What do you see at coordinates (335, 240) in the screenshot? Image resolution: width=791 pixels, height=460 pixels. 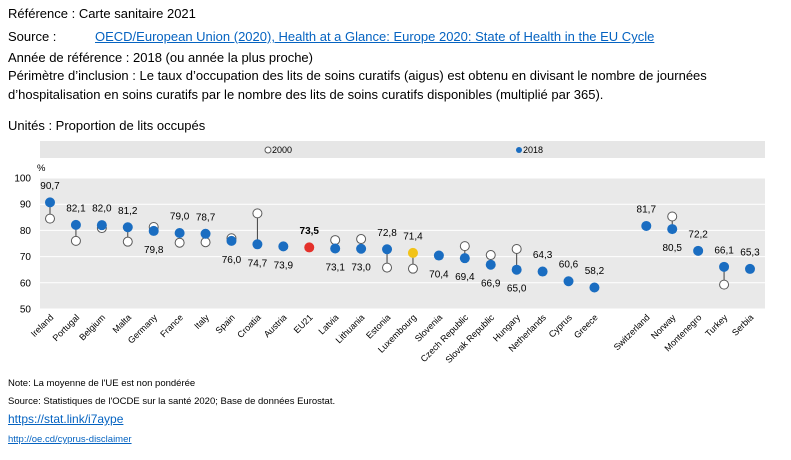 I see `point-2000-latvia` at bounding box center [335, 240].